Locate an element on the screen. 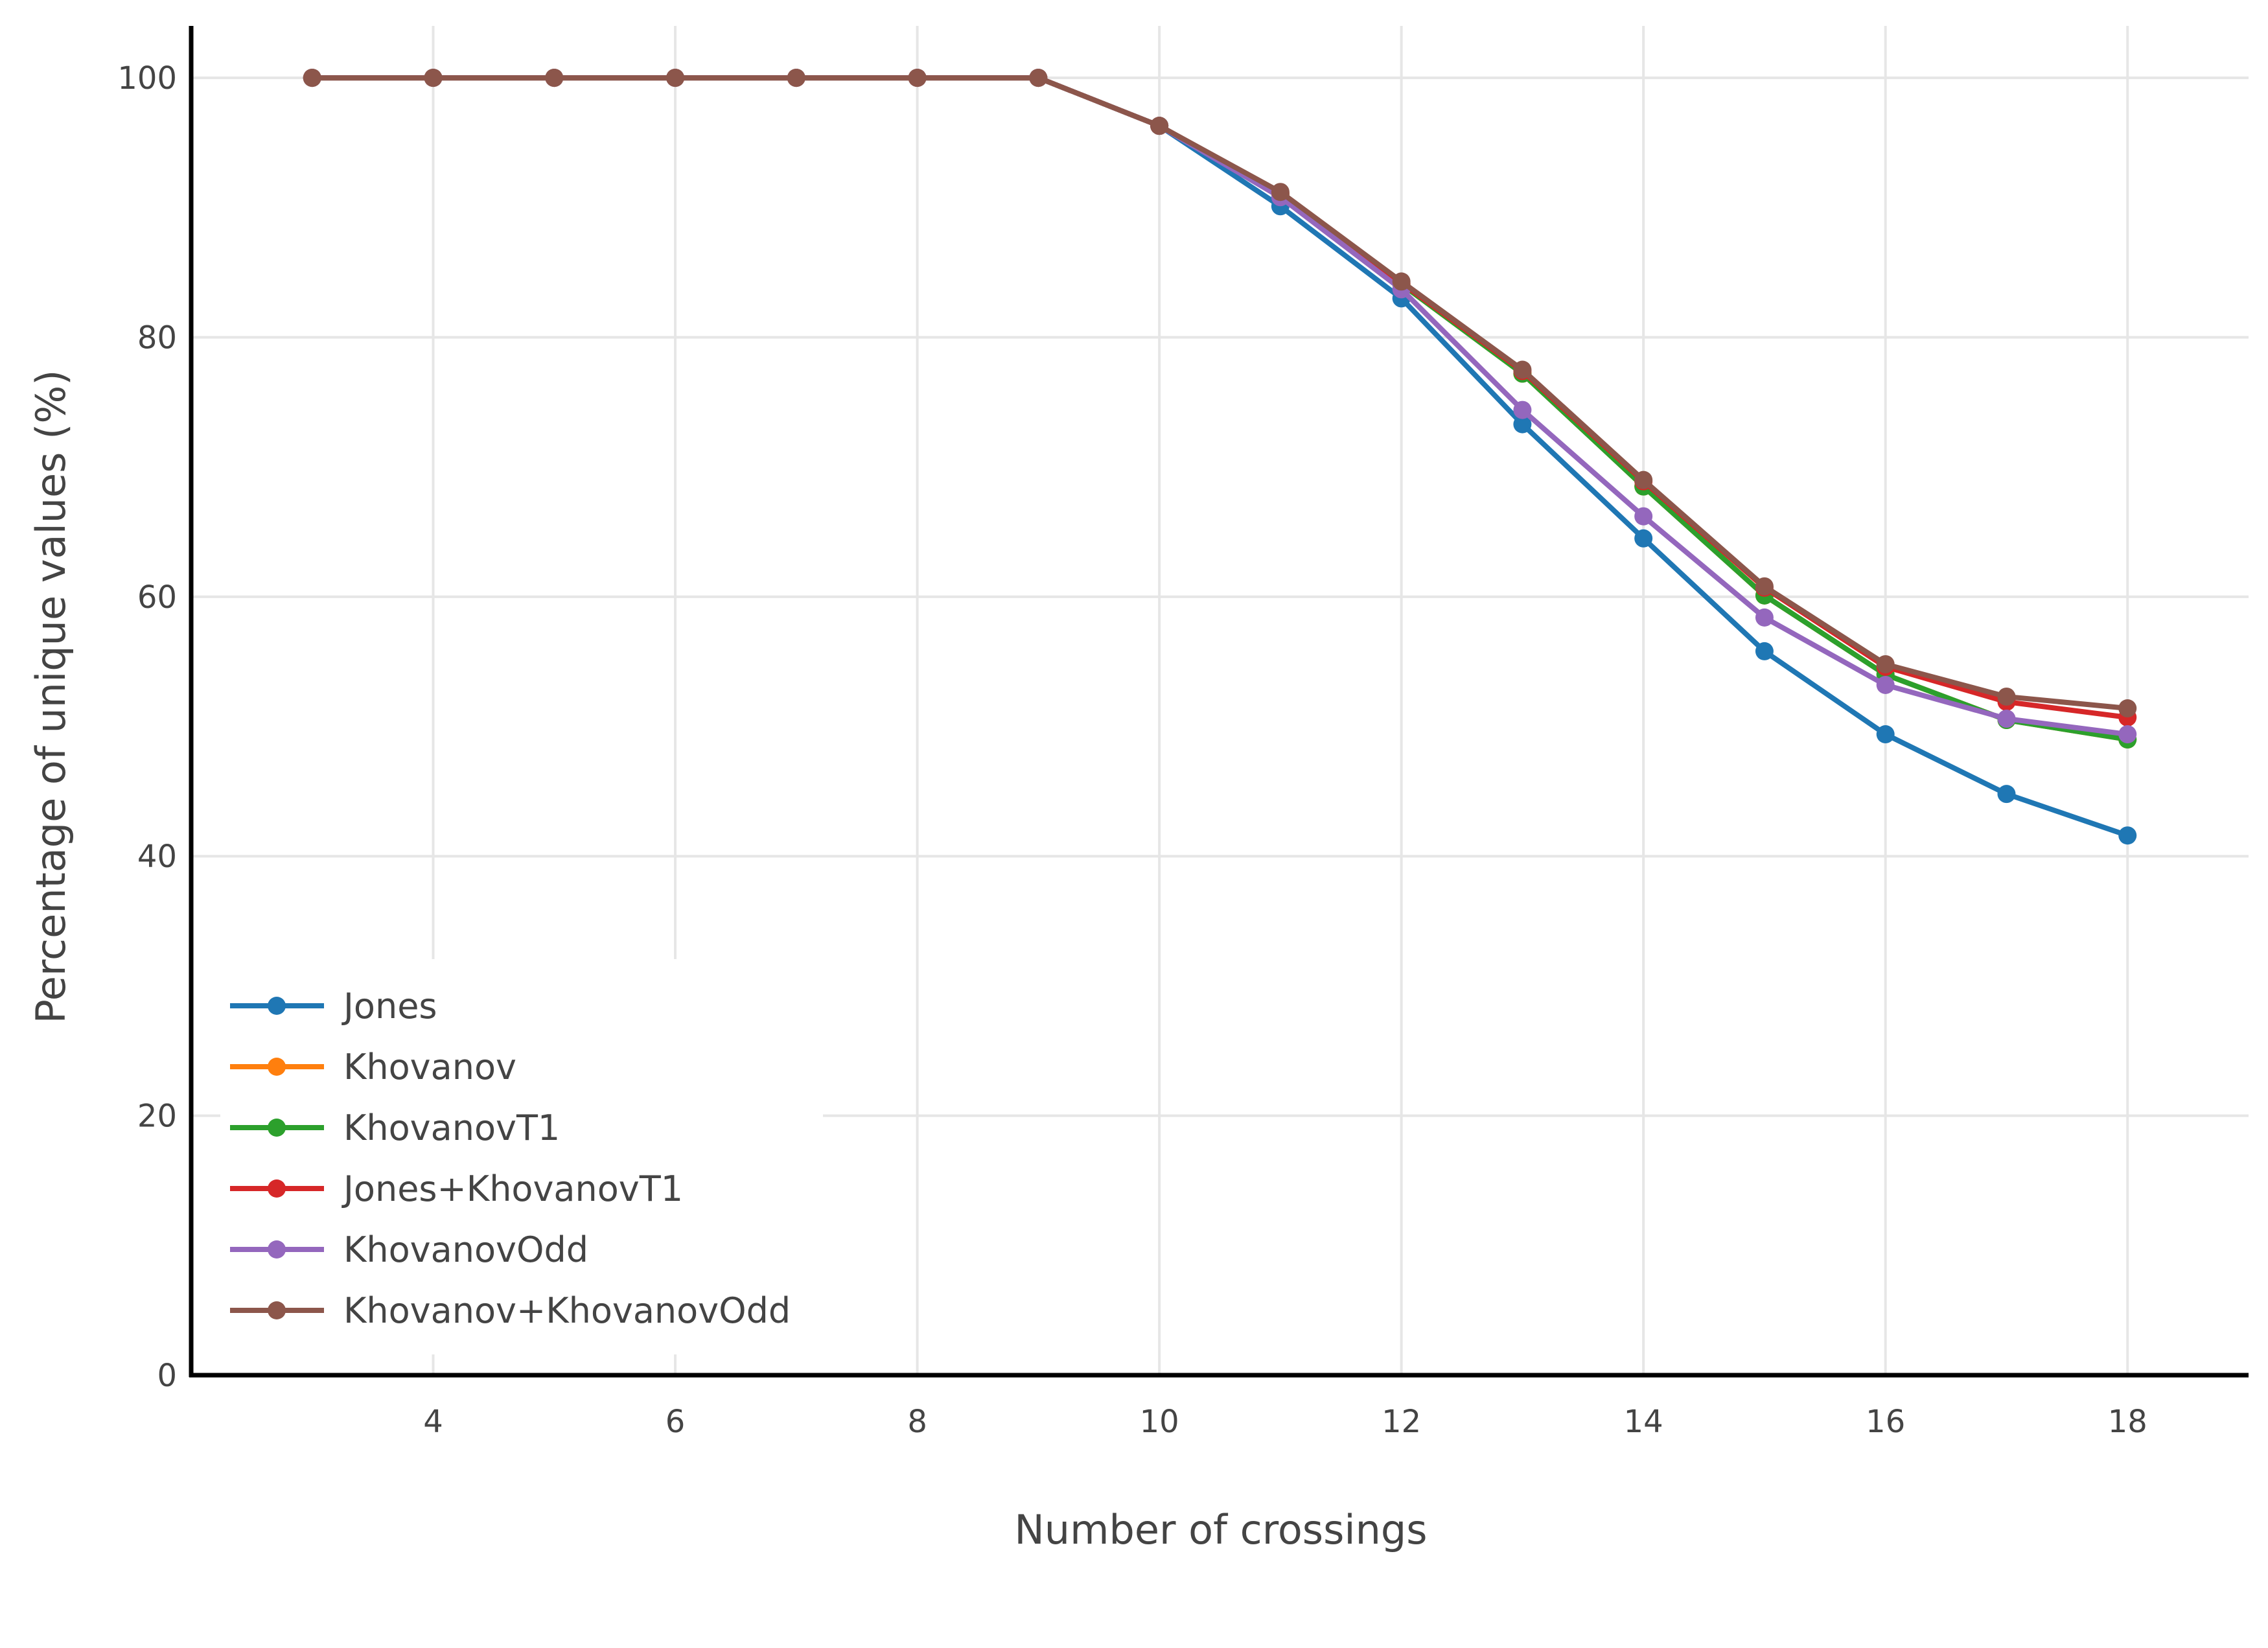 This screenshot has width=2268, height=1648. legend-label: Khovanov+KhovanovOdd is located at coordinates (567, 1310).